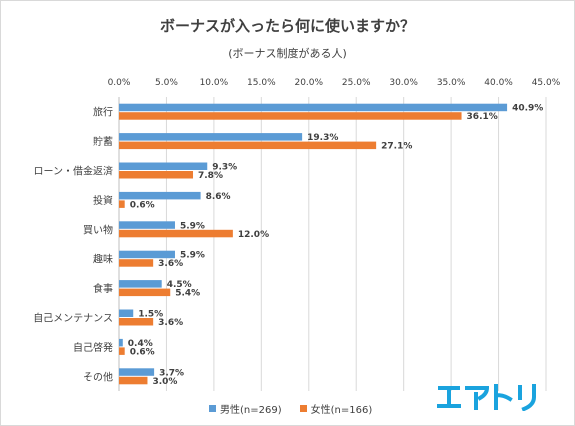  I want to click on category-label: 食事, so click(103, 288).